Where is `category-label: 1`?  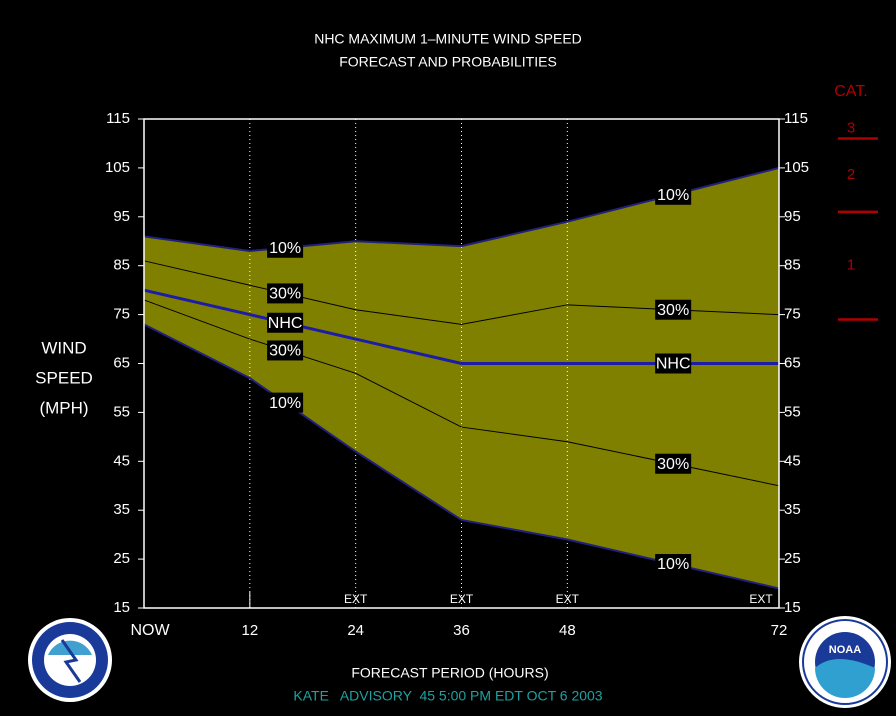
category-label: 1 is located at coordinates (851, 265).